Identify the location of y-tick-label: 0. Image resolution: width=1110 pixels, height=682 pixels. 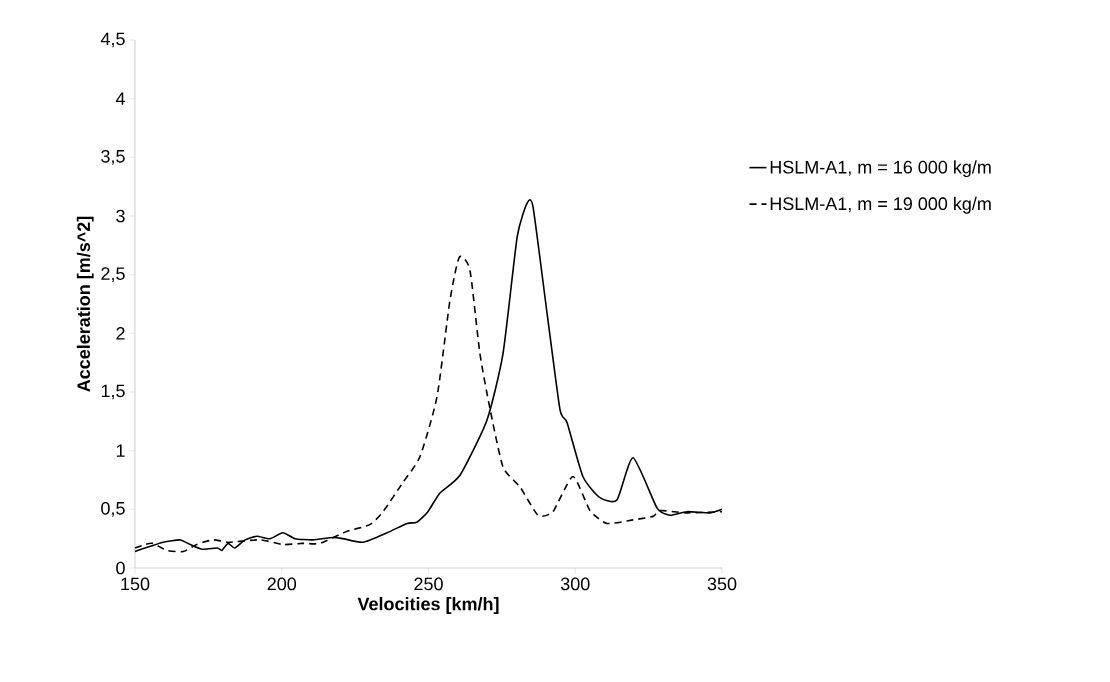
(120, 568).